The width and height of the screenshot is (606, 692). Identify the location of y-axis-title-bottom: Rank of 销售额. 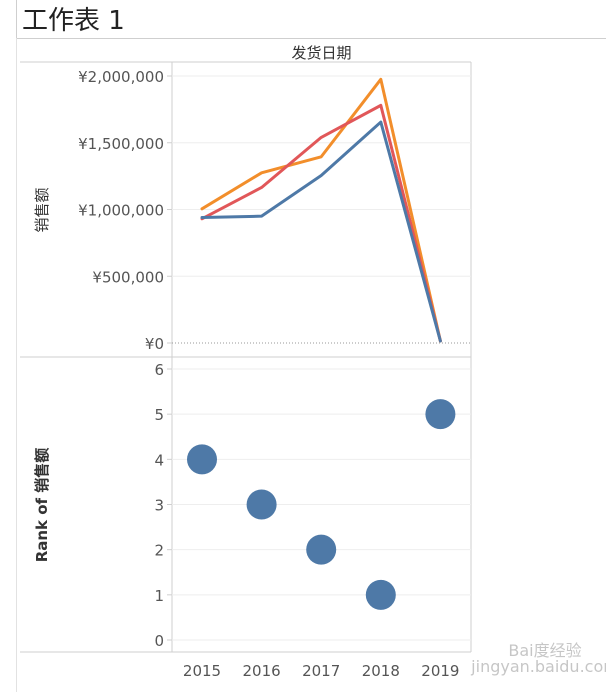
(42, 505).